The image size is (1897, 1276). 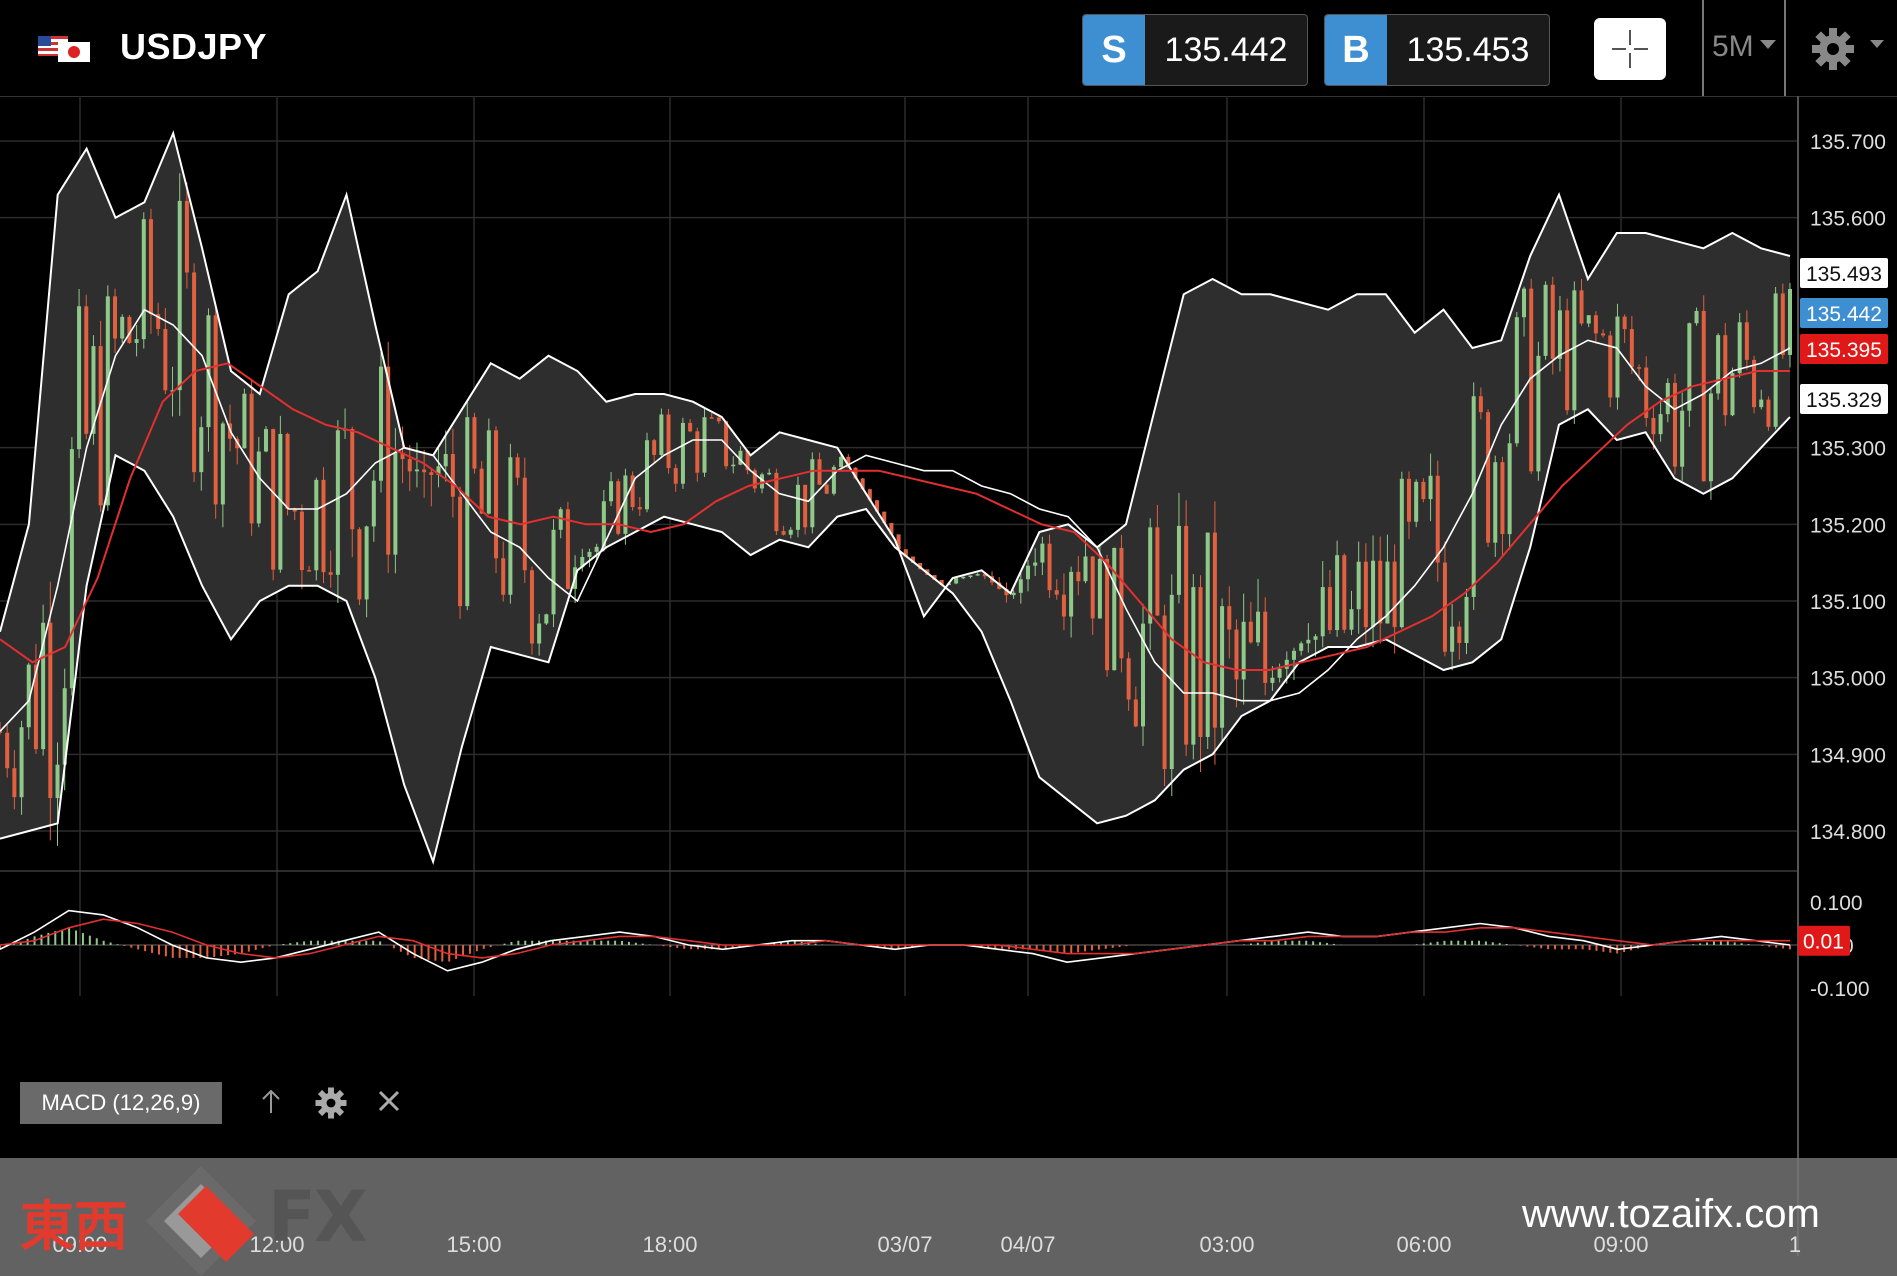 I want to click on brand-logo-icon, so click(x=201, y=1221).